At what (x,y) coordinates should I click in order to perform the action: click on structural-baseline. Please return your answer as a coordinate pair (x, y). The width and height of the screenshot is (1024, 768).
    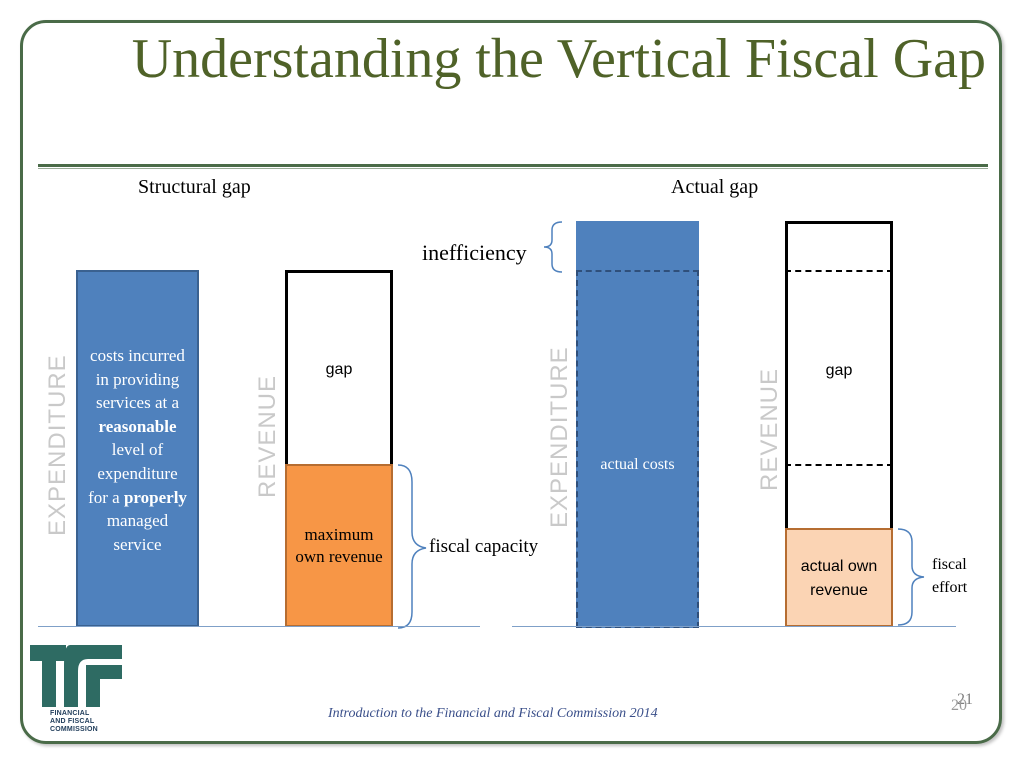
    Looking at the image, I should click on (259, 626).